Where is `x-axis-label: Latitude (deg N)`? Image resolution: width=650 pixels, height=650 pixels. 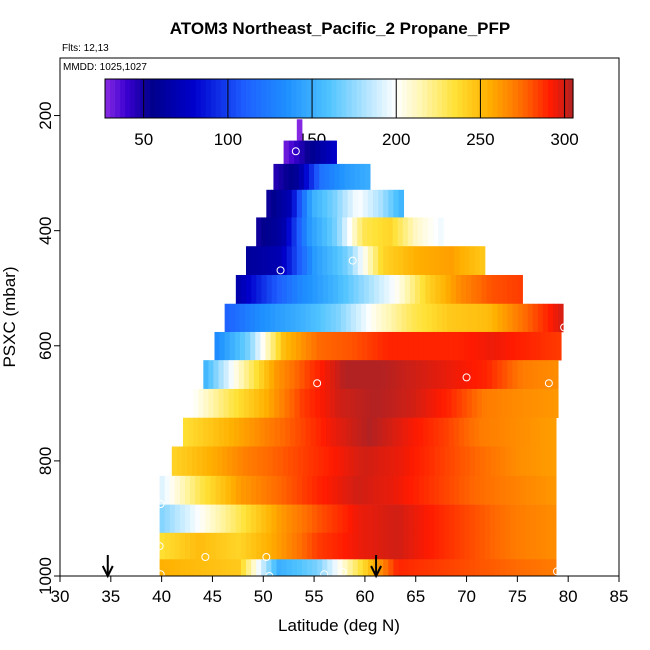
x-axis-label: Latitude (deg N) is located at coordinates (339, 625).